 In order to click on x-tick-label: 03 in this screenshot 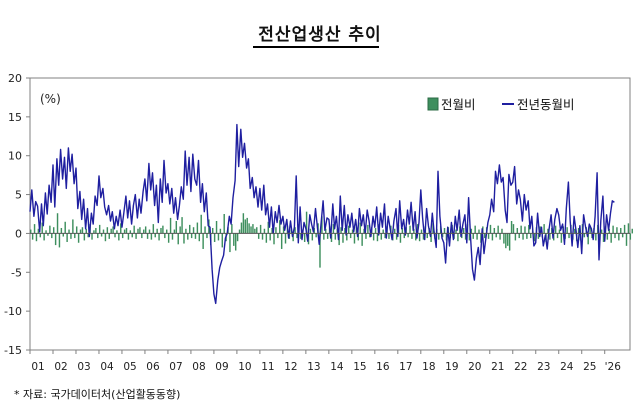, I will do `click(83, 367)`.